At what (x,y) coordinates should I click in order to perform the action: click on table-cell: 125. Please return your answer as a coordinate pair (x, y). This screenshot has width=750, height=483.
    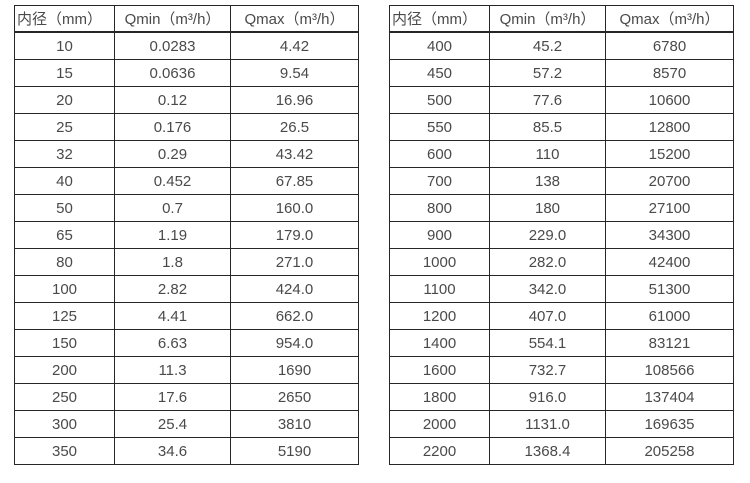
    Looking at the image, I should click on (64, 316).